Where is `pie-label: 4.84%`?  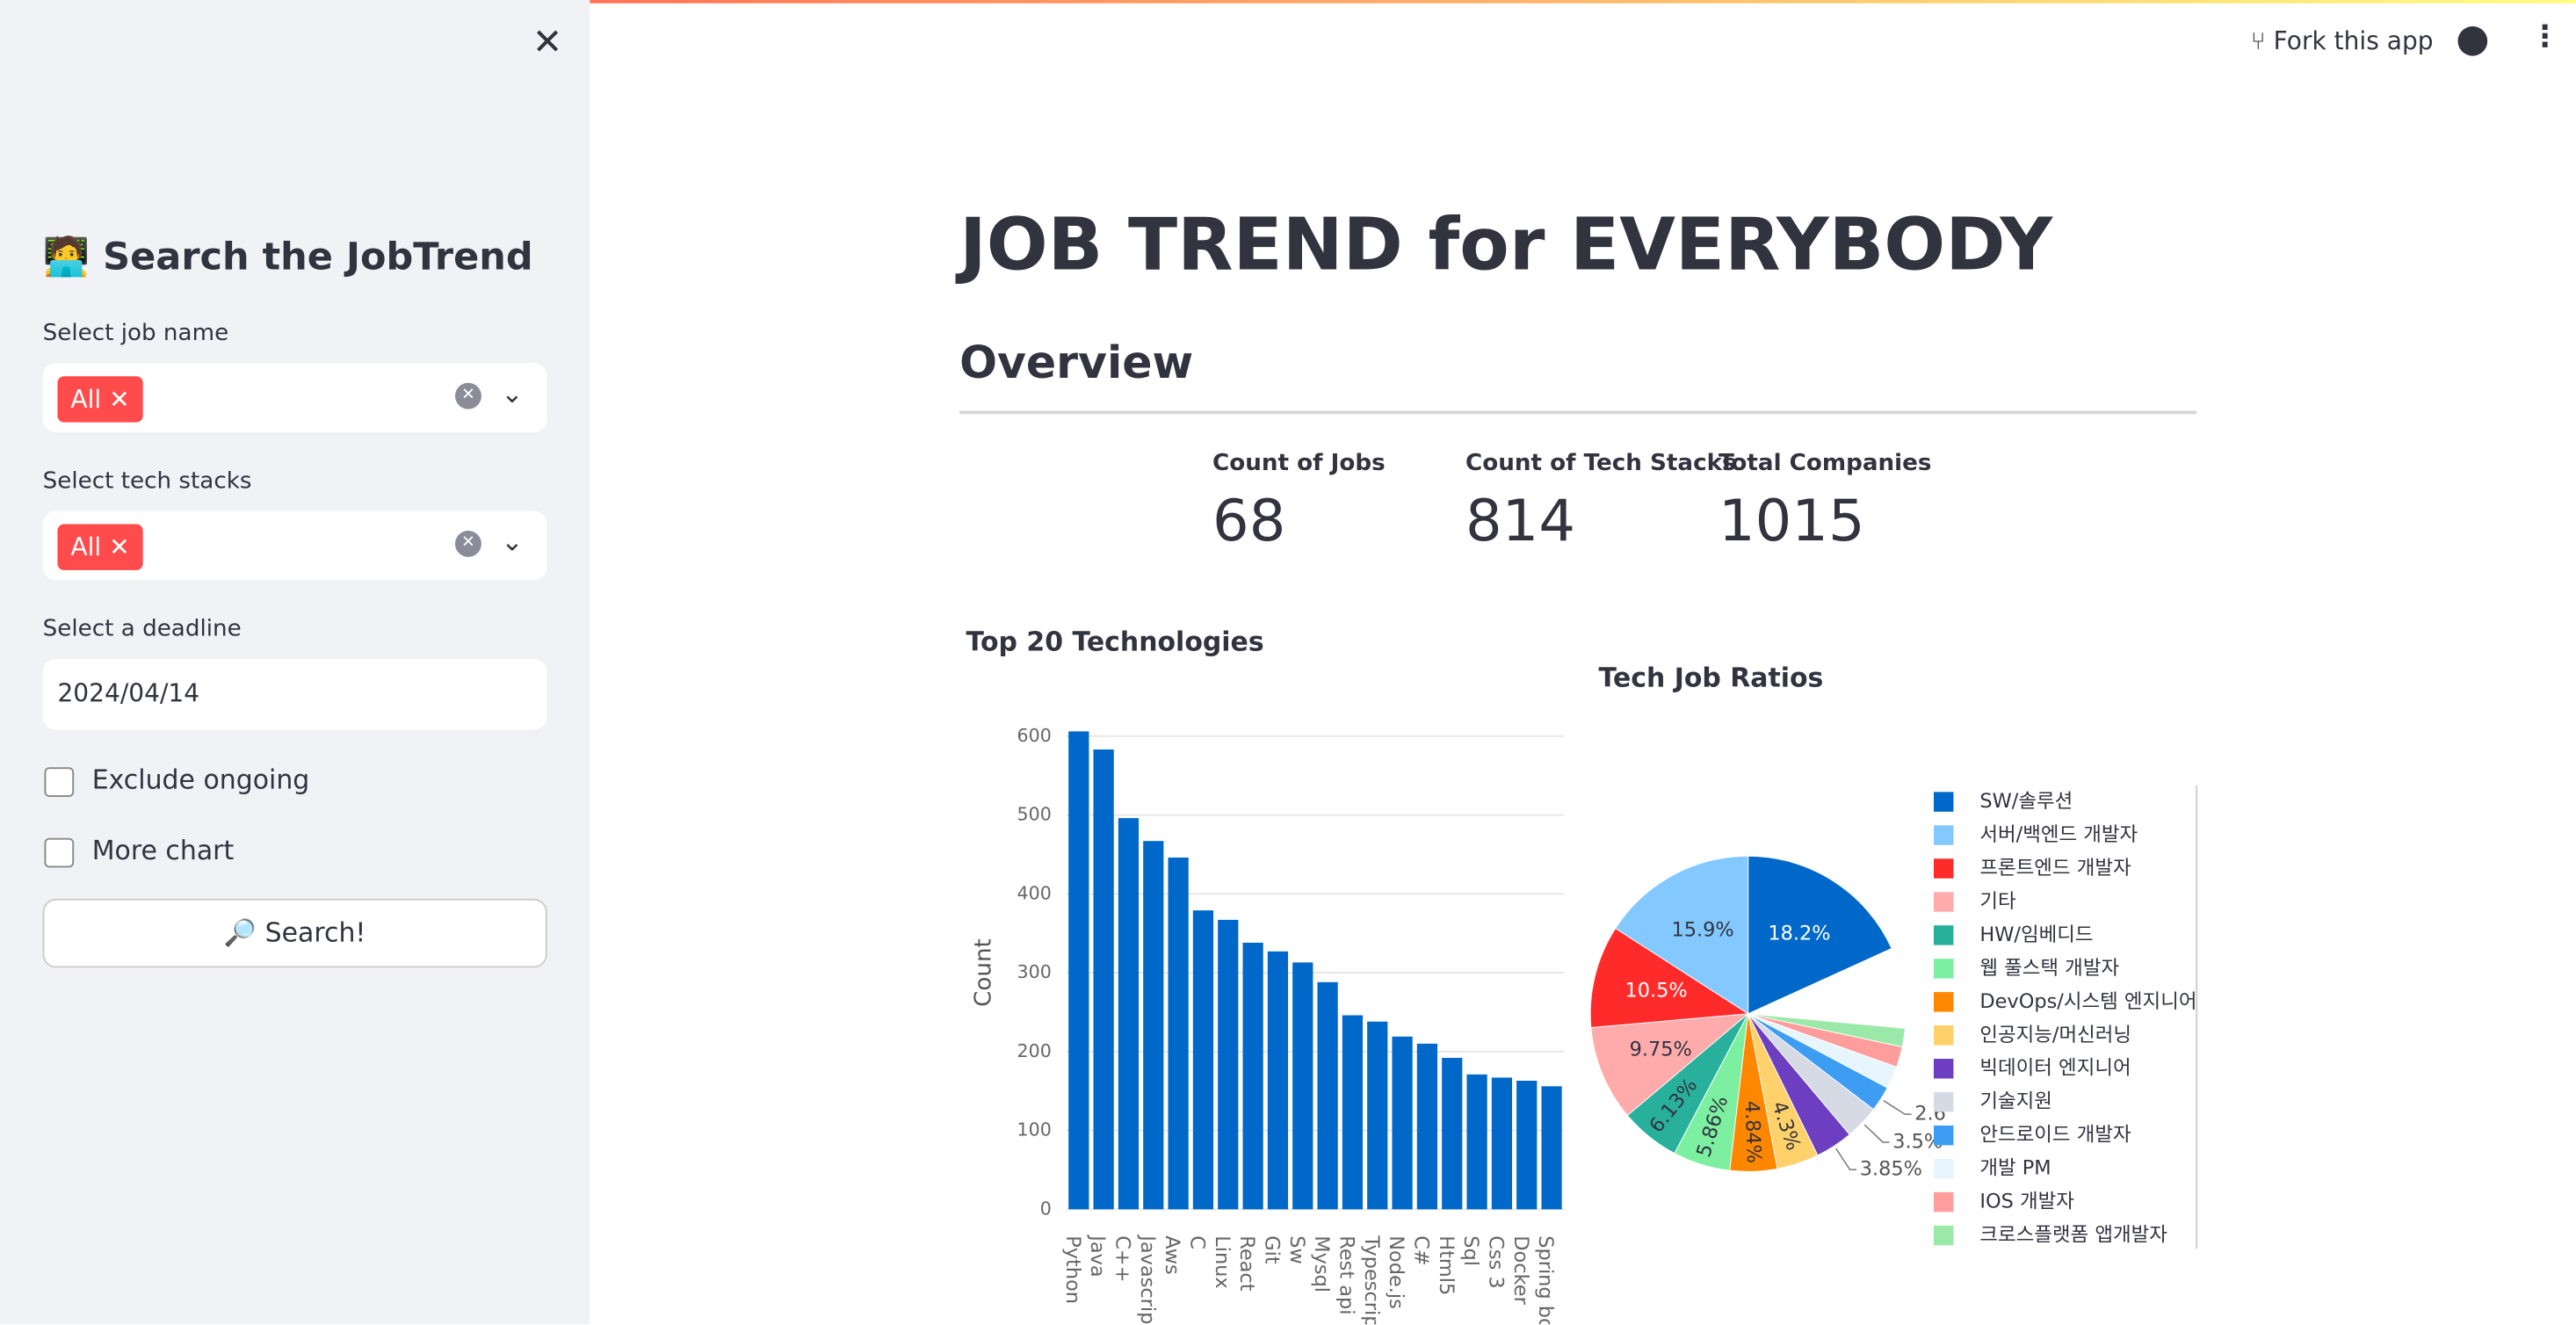 pie-label: 4.84% is located at coordinates (1752, 1131).